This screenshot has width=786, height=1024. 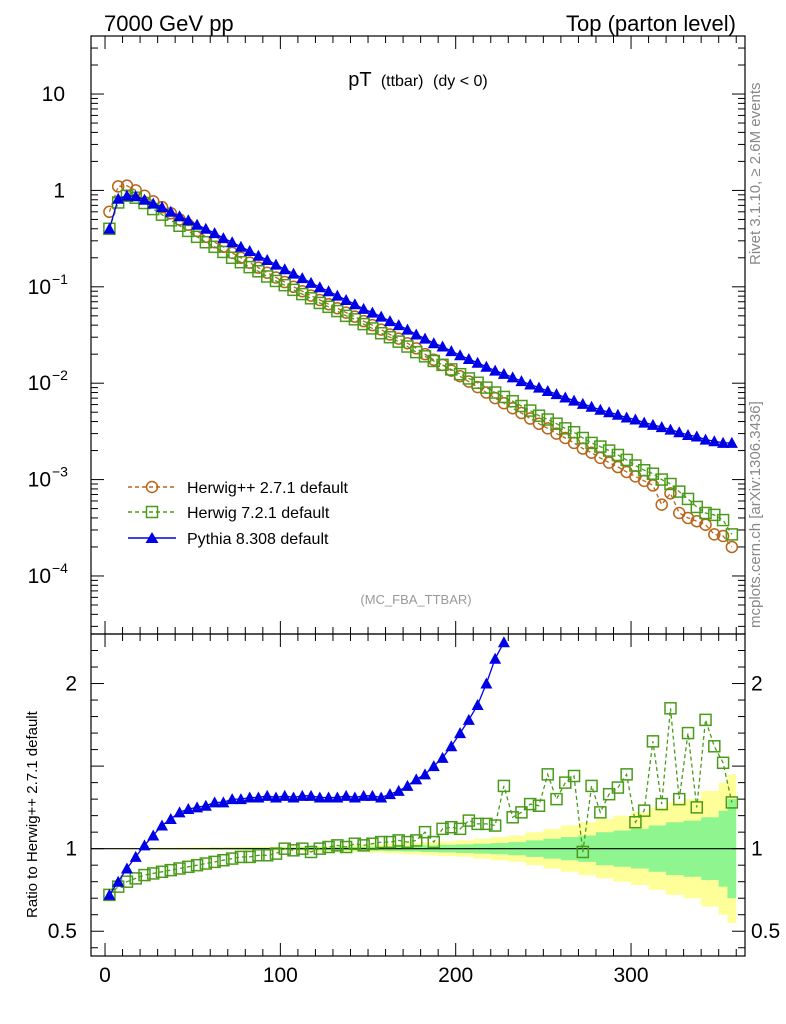 What do you see at coordinates (229, 513) in the screenshot?
I see `legend-item-herwig7: Herwig 7.2.1 default` at bounding box center [229, 513].